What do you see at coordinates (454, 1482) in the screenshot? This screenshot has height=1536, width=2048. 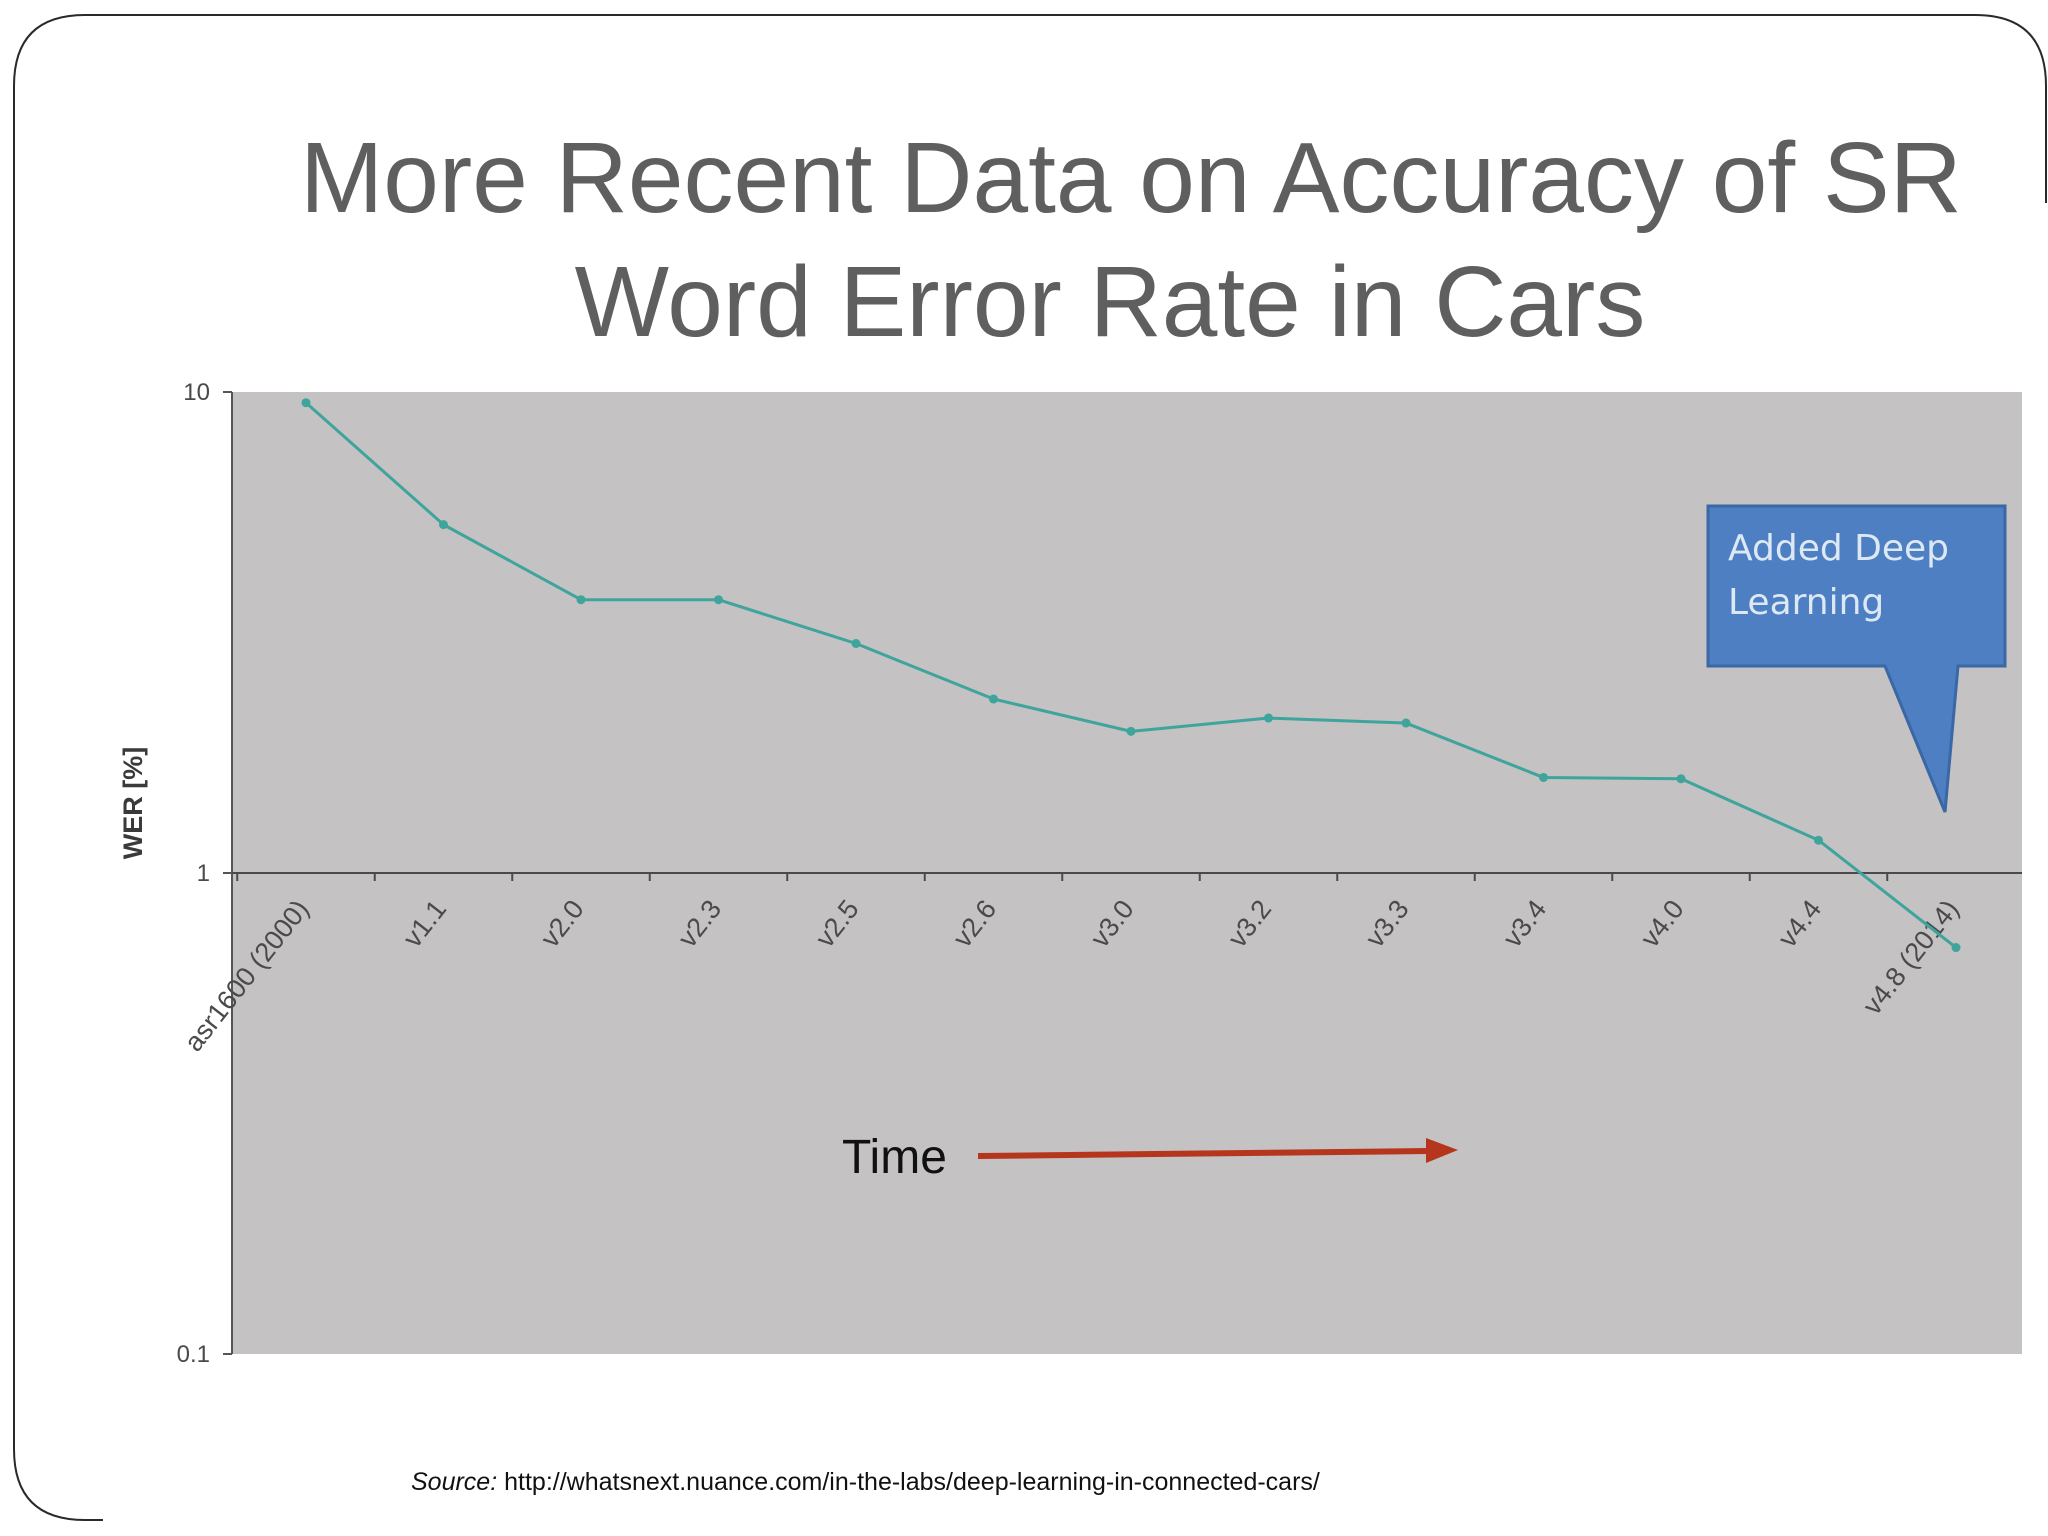 I see `source-prefix: Source:` at bounding box center [454, 1482].